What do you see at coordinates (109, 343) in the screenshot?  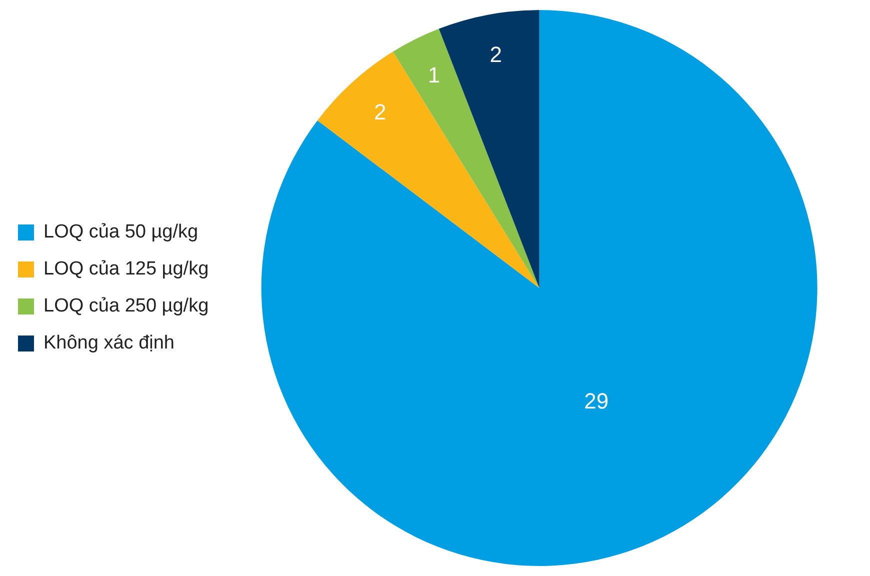 I see `legend-label: Không xác định` at bounding box center [109, 343].